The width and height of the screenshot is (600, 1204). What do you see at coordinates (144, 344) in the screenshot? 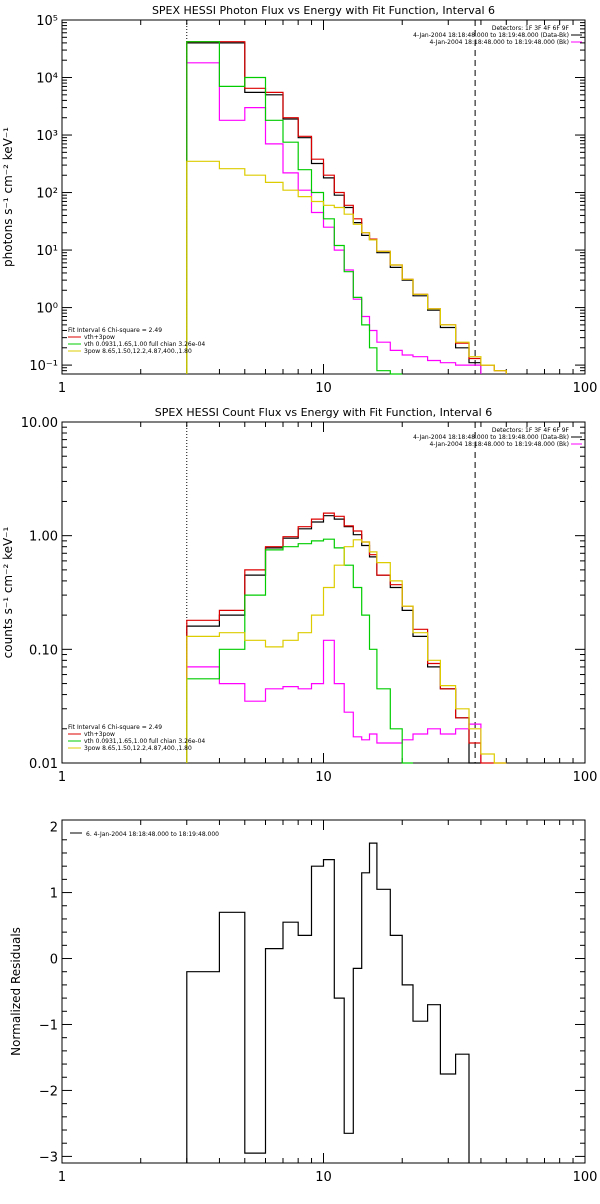
I see `fit-legend-text-0: vth 0.0931,1.65,1.00 full chian 3.26e-04` at bounding box center [144, 344].